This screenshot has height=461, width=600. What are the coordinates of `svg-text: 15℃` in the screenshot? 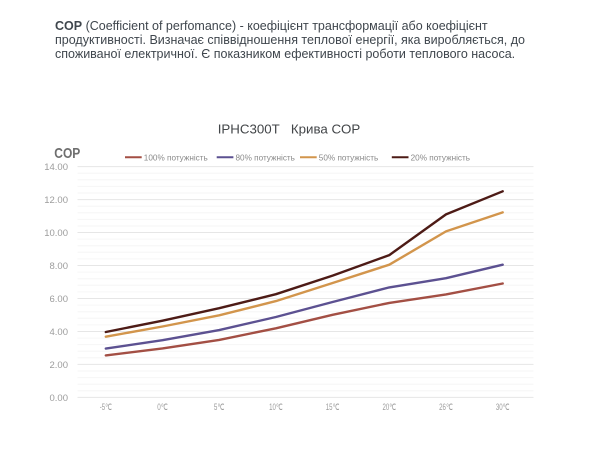 It's located at (333, 407).